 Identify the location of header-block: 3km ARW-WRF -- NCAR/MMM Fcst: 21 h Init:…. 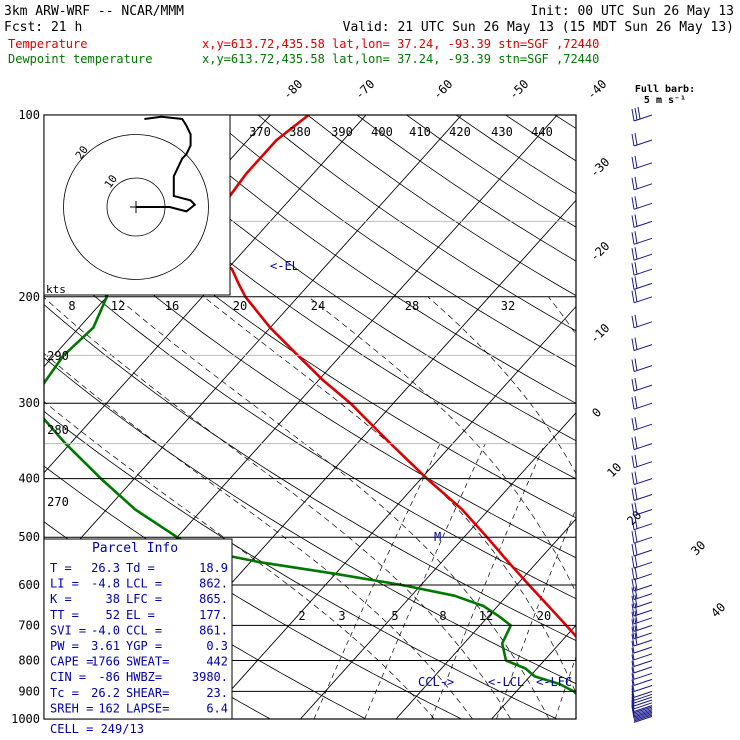
(369, 55).